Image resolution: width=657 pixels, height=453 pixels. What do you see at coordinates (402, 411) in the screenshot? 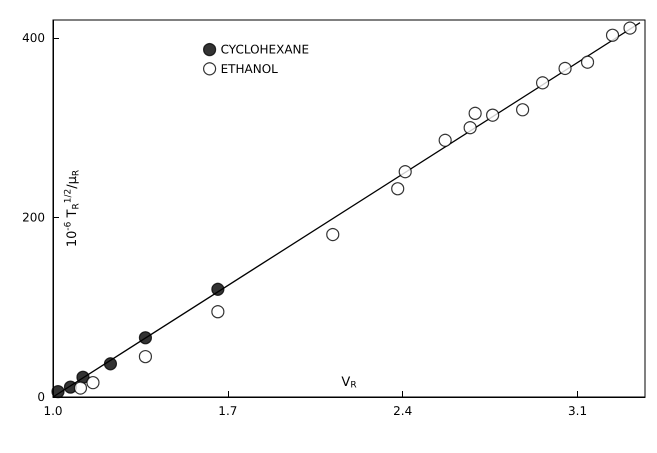
I see `x-tick-label: 2.4` at bounding box center [402, 411].